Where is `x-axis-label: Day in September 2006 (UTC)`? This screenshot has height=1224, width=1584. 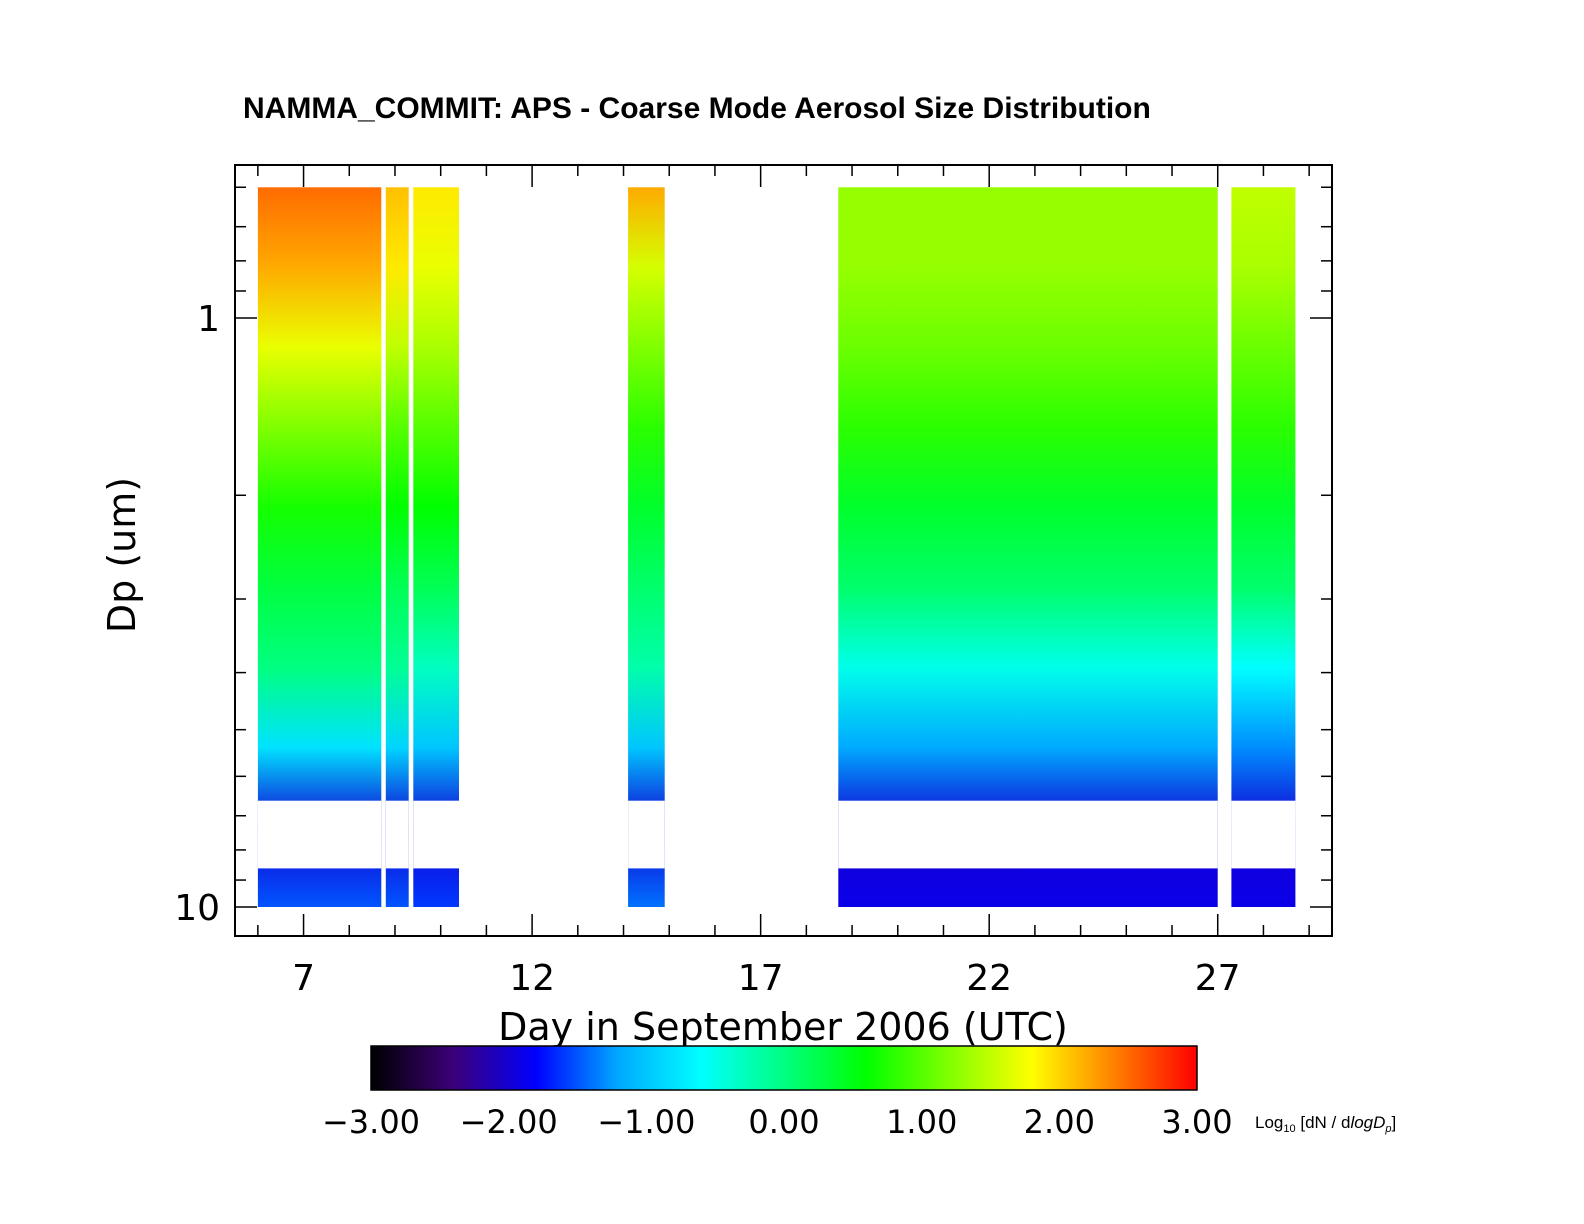 x-axis-label: Day in September 2006 (UTC) is located at coordinates (783, 1027).